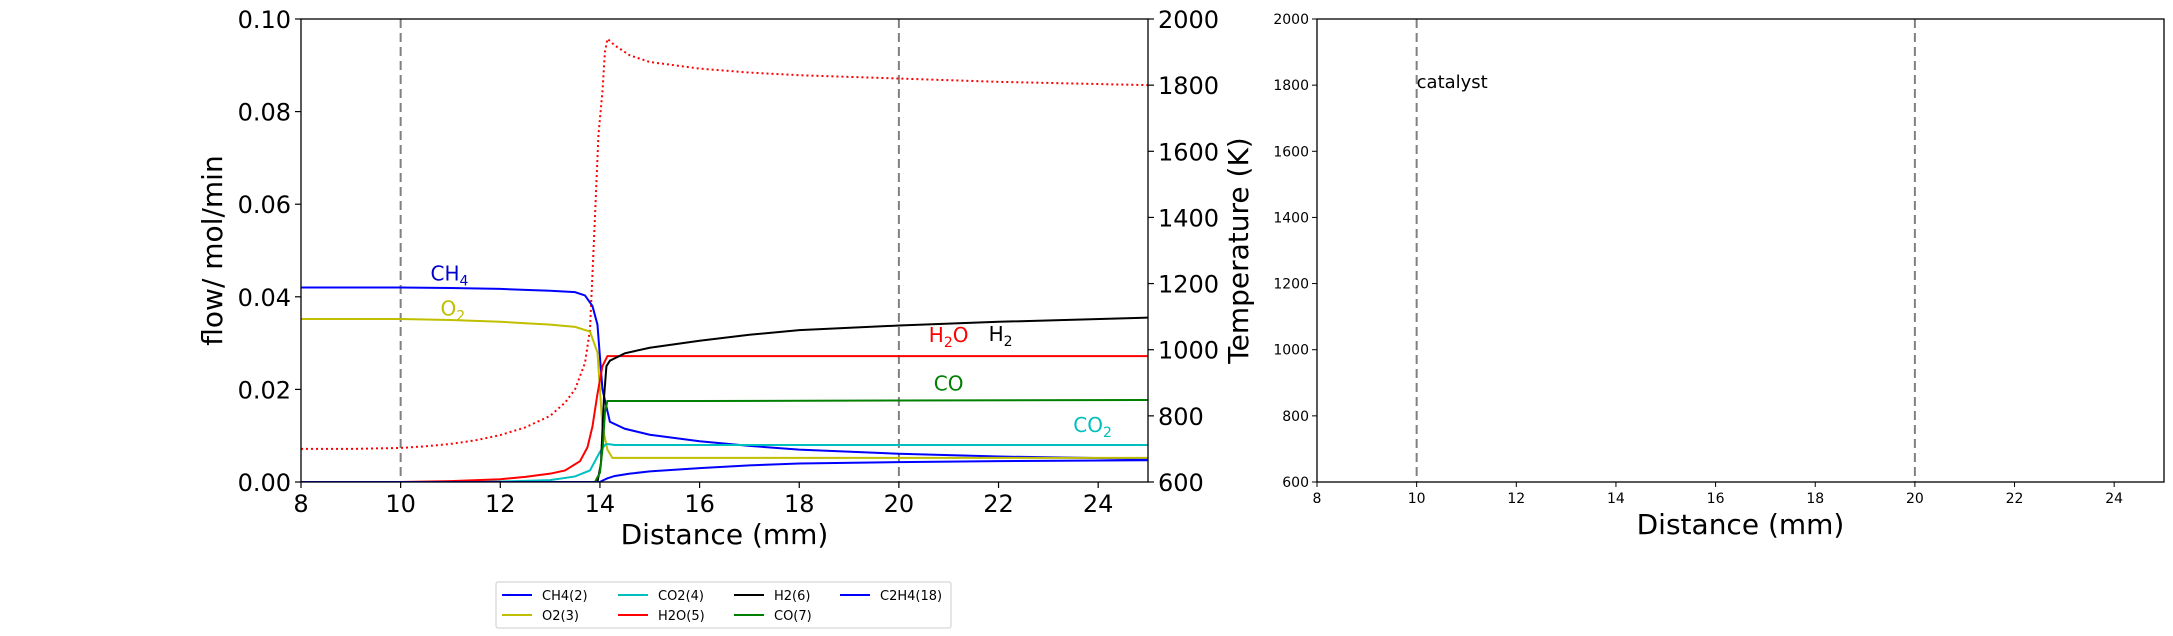 Image resolution: width=2173 pixels, height=636 pixels. What do you see at coordinates (212, 250) in the screenshot?
I see `y-axis-label: flow/ mol/min` at bounding box center [212, 250].